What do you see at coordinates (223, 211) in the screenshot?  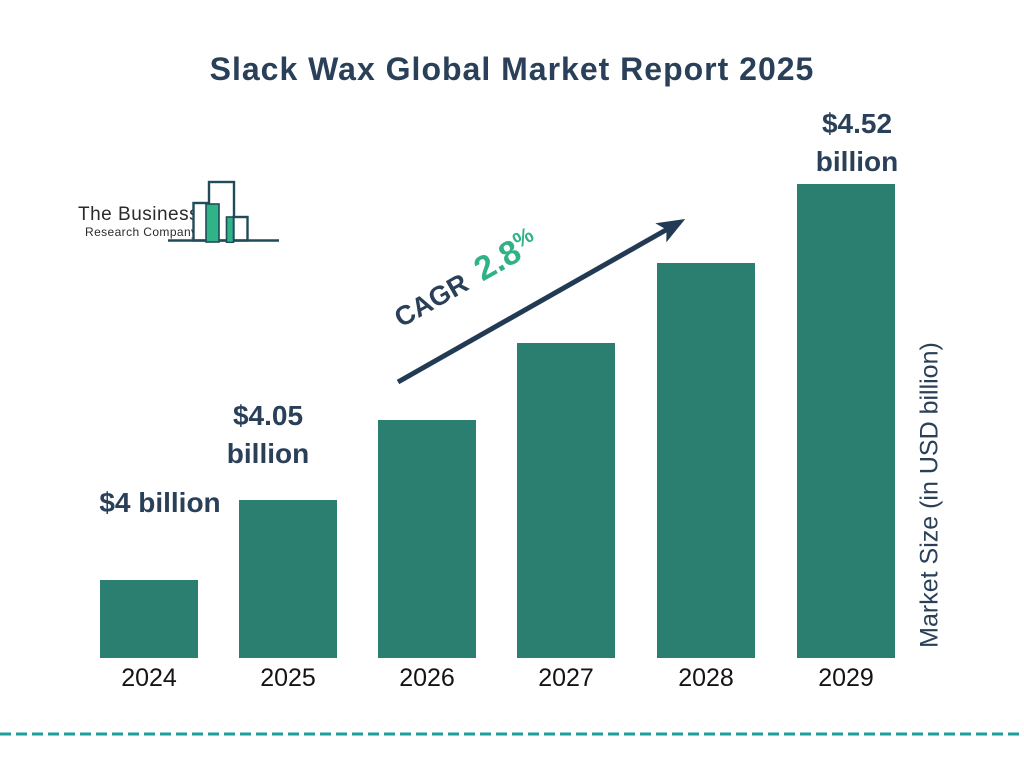 I see `bar-chart-logo-icon` at bounding box center [223, 211].